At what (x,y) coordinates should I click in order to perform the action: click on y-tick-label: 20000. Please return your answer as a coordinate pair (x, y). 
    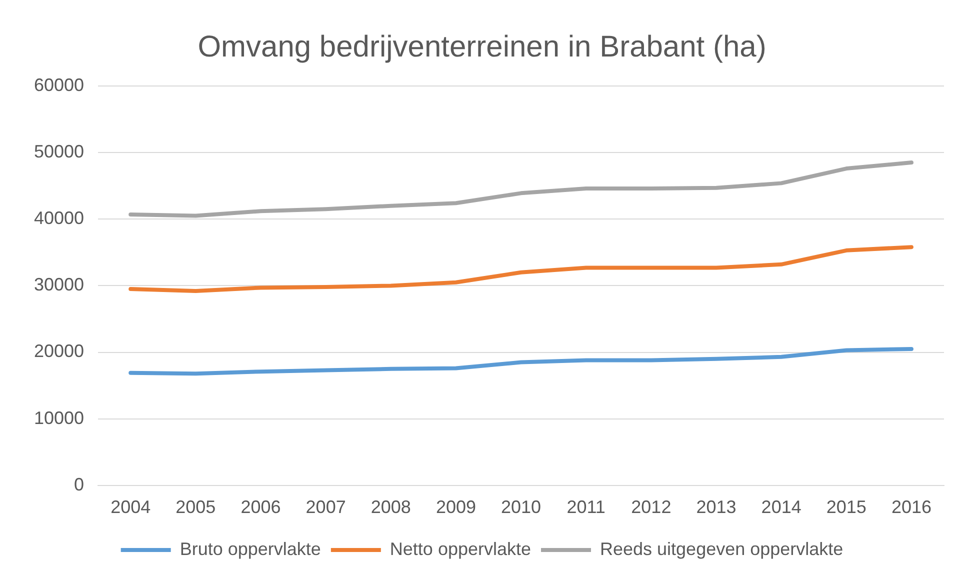
    Looking at the image, I should click on (59, 351).